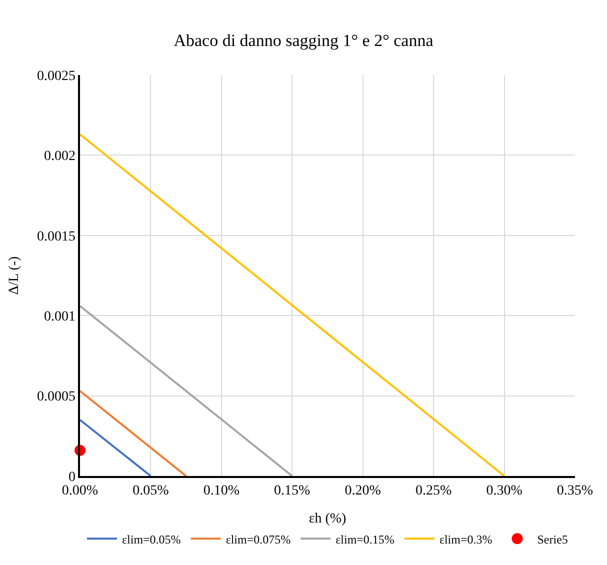 This screenshot has width=607, height=565. What do you see at coordinates (151, 491) in the screenshot?
I see `x-tick-label: 0.05%` at bounding box center [151, 491].